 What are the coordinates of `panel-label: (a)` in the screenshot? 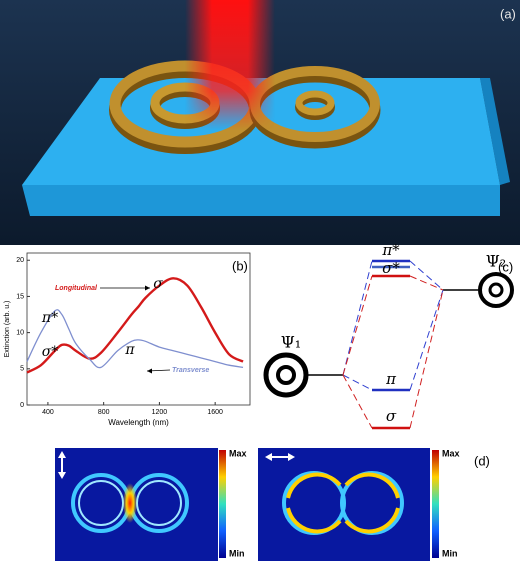 It's located at (508, 13).